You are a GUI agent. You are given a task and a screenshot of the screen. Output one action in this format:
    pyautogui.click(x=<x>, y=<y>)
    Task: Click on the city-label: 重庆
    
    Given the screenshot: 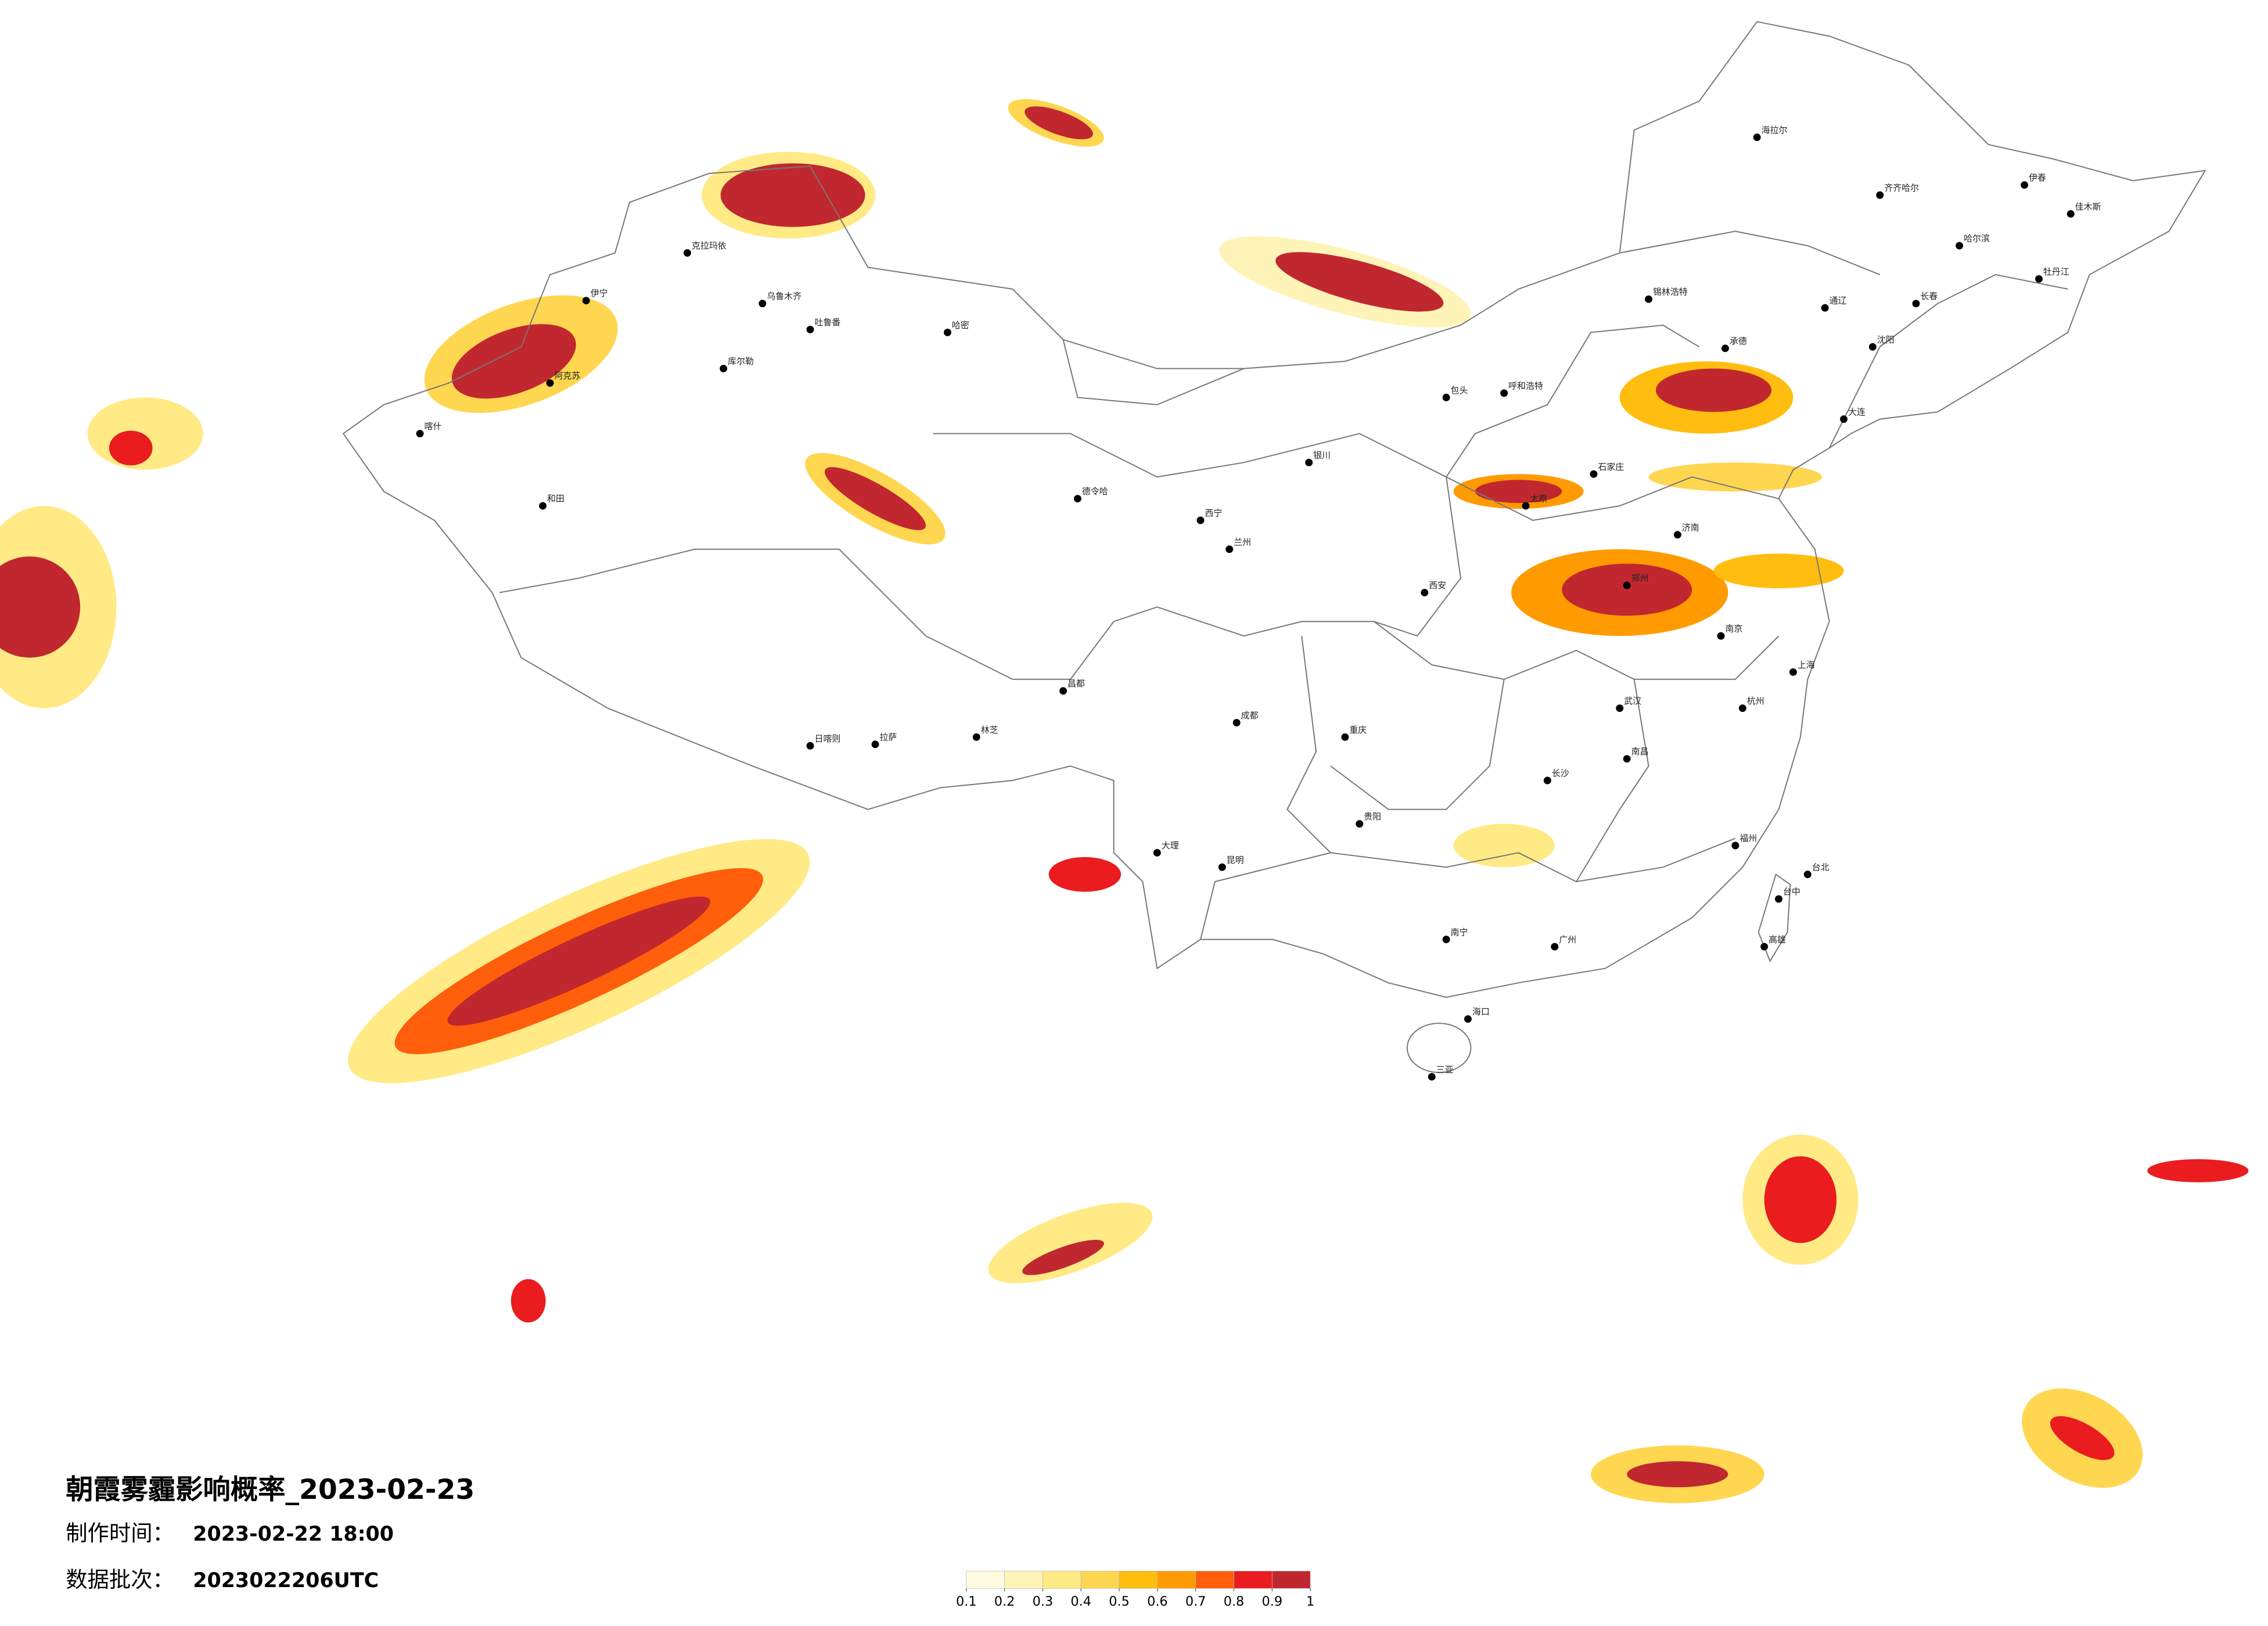 What is the action you would take?
    pyautogui.click(x=1358, y=730)
    